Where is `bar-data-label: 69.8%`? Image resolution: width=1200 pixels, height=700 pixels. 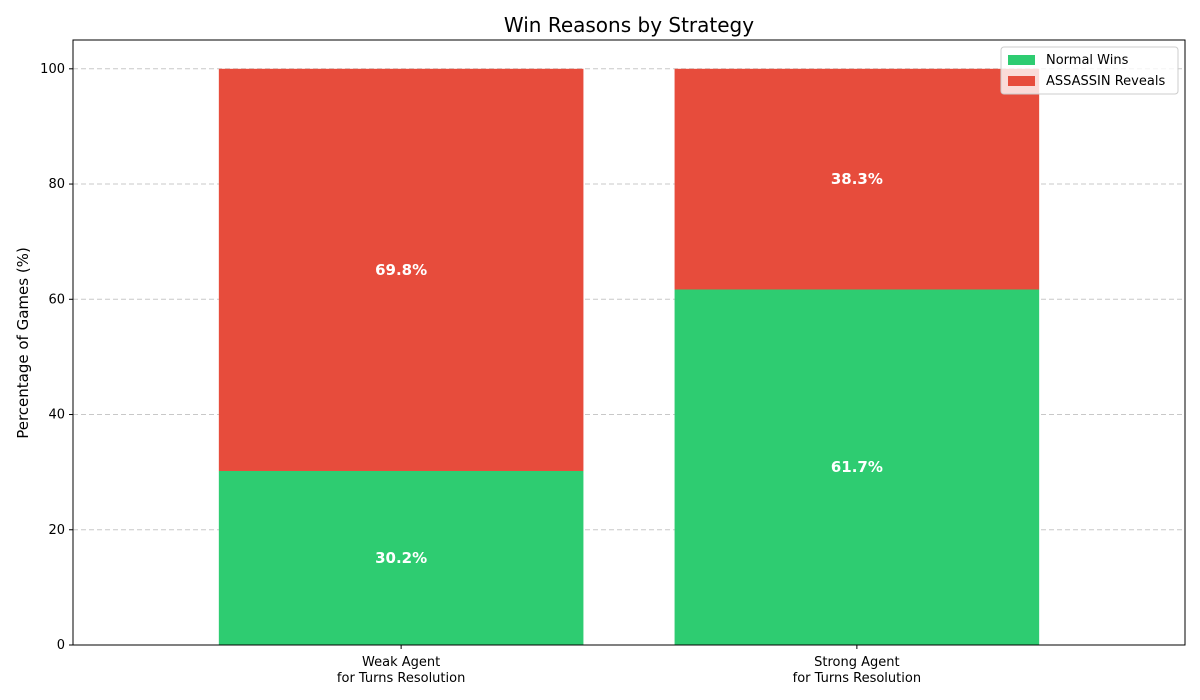 bar-data-label: 69.8% is located at coordinates (401, 270).